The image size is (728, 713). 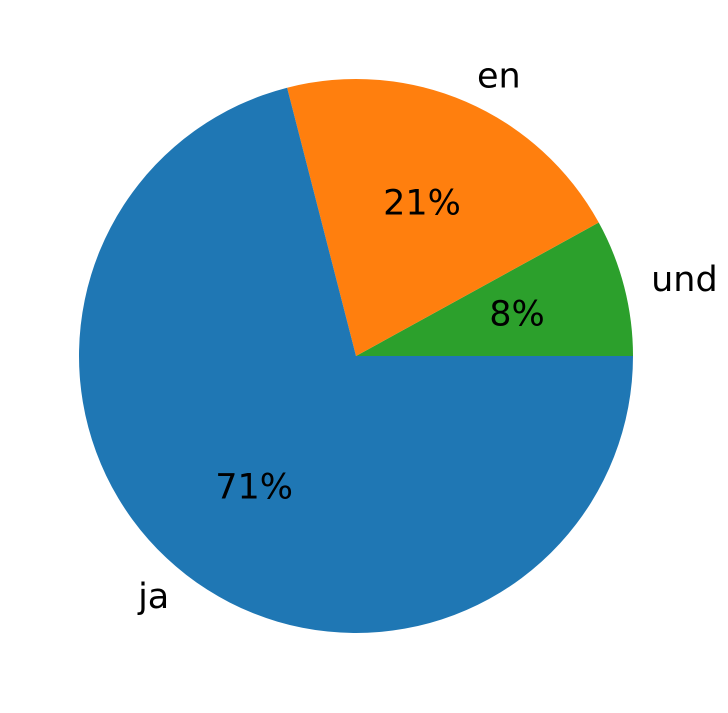 What do you see at coordinates (517, 315) in the screenshot?
I see `slice-pct-und: 8%` at bounding box center [517, 315].